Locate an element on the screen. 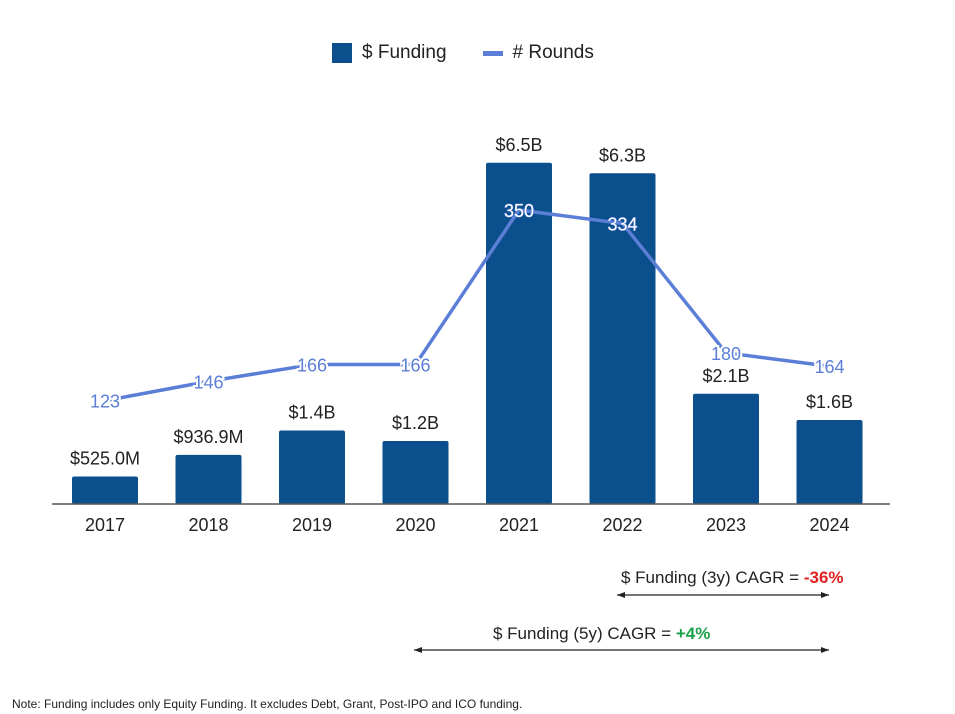 This screenshot has width=955, height=714. x-tick-2019: 2019 is located at coordinates (312, 525).